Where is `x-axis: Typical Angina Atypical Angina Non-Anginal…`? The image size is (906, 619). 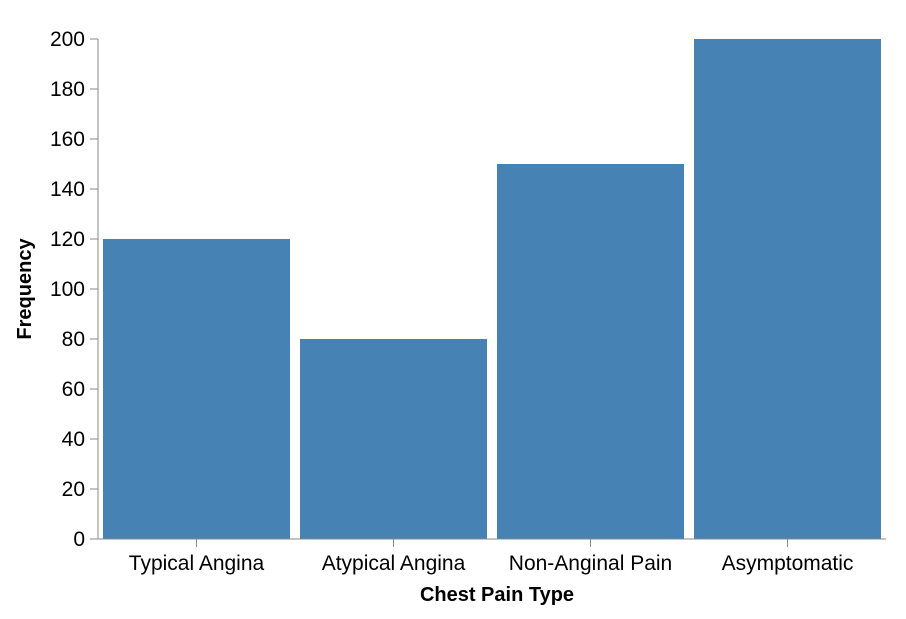
x-axis: Typical Angina Atypical Angina Non-Anginal… is located at coordinates (492, 556).